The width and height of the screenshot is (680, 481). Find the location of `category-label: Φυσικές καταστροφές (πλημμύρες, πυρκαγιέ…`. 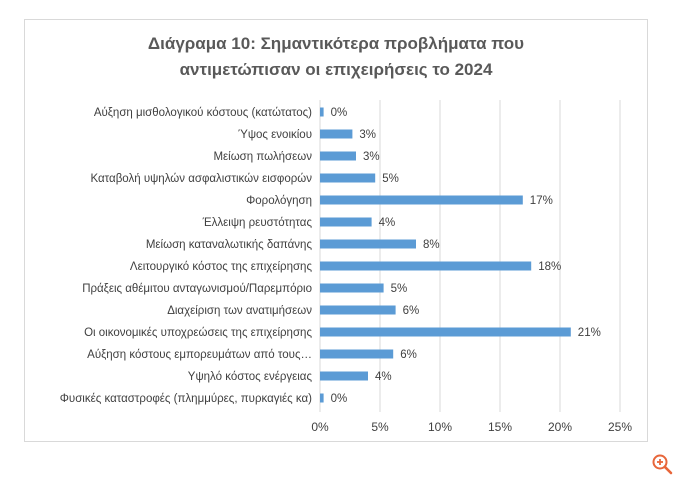

category-label: Φυσικές καταστροφές (πλημμύρες, πυρκαγιέ… is located at coordinates (186, 399).